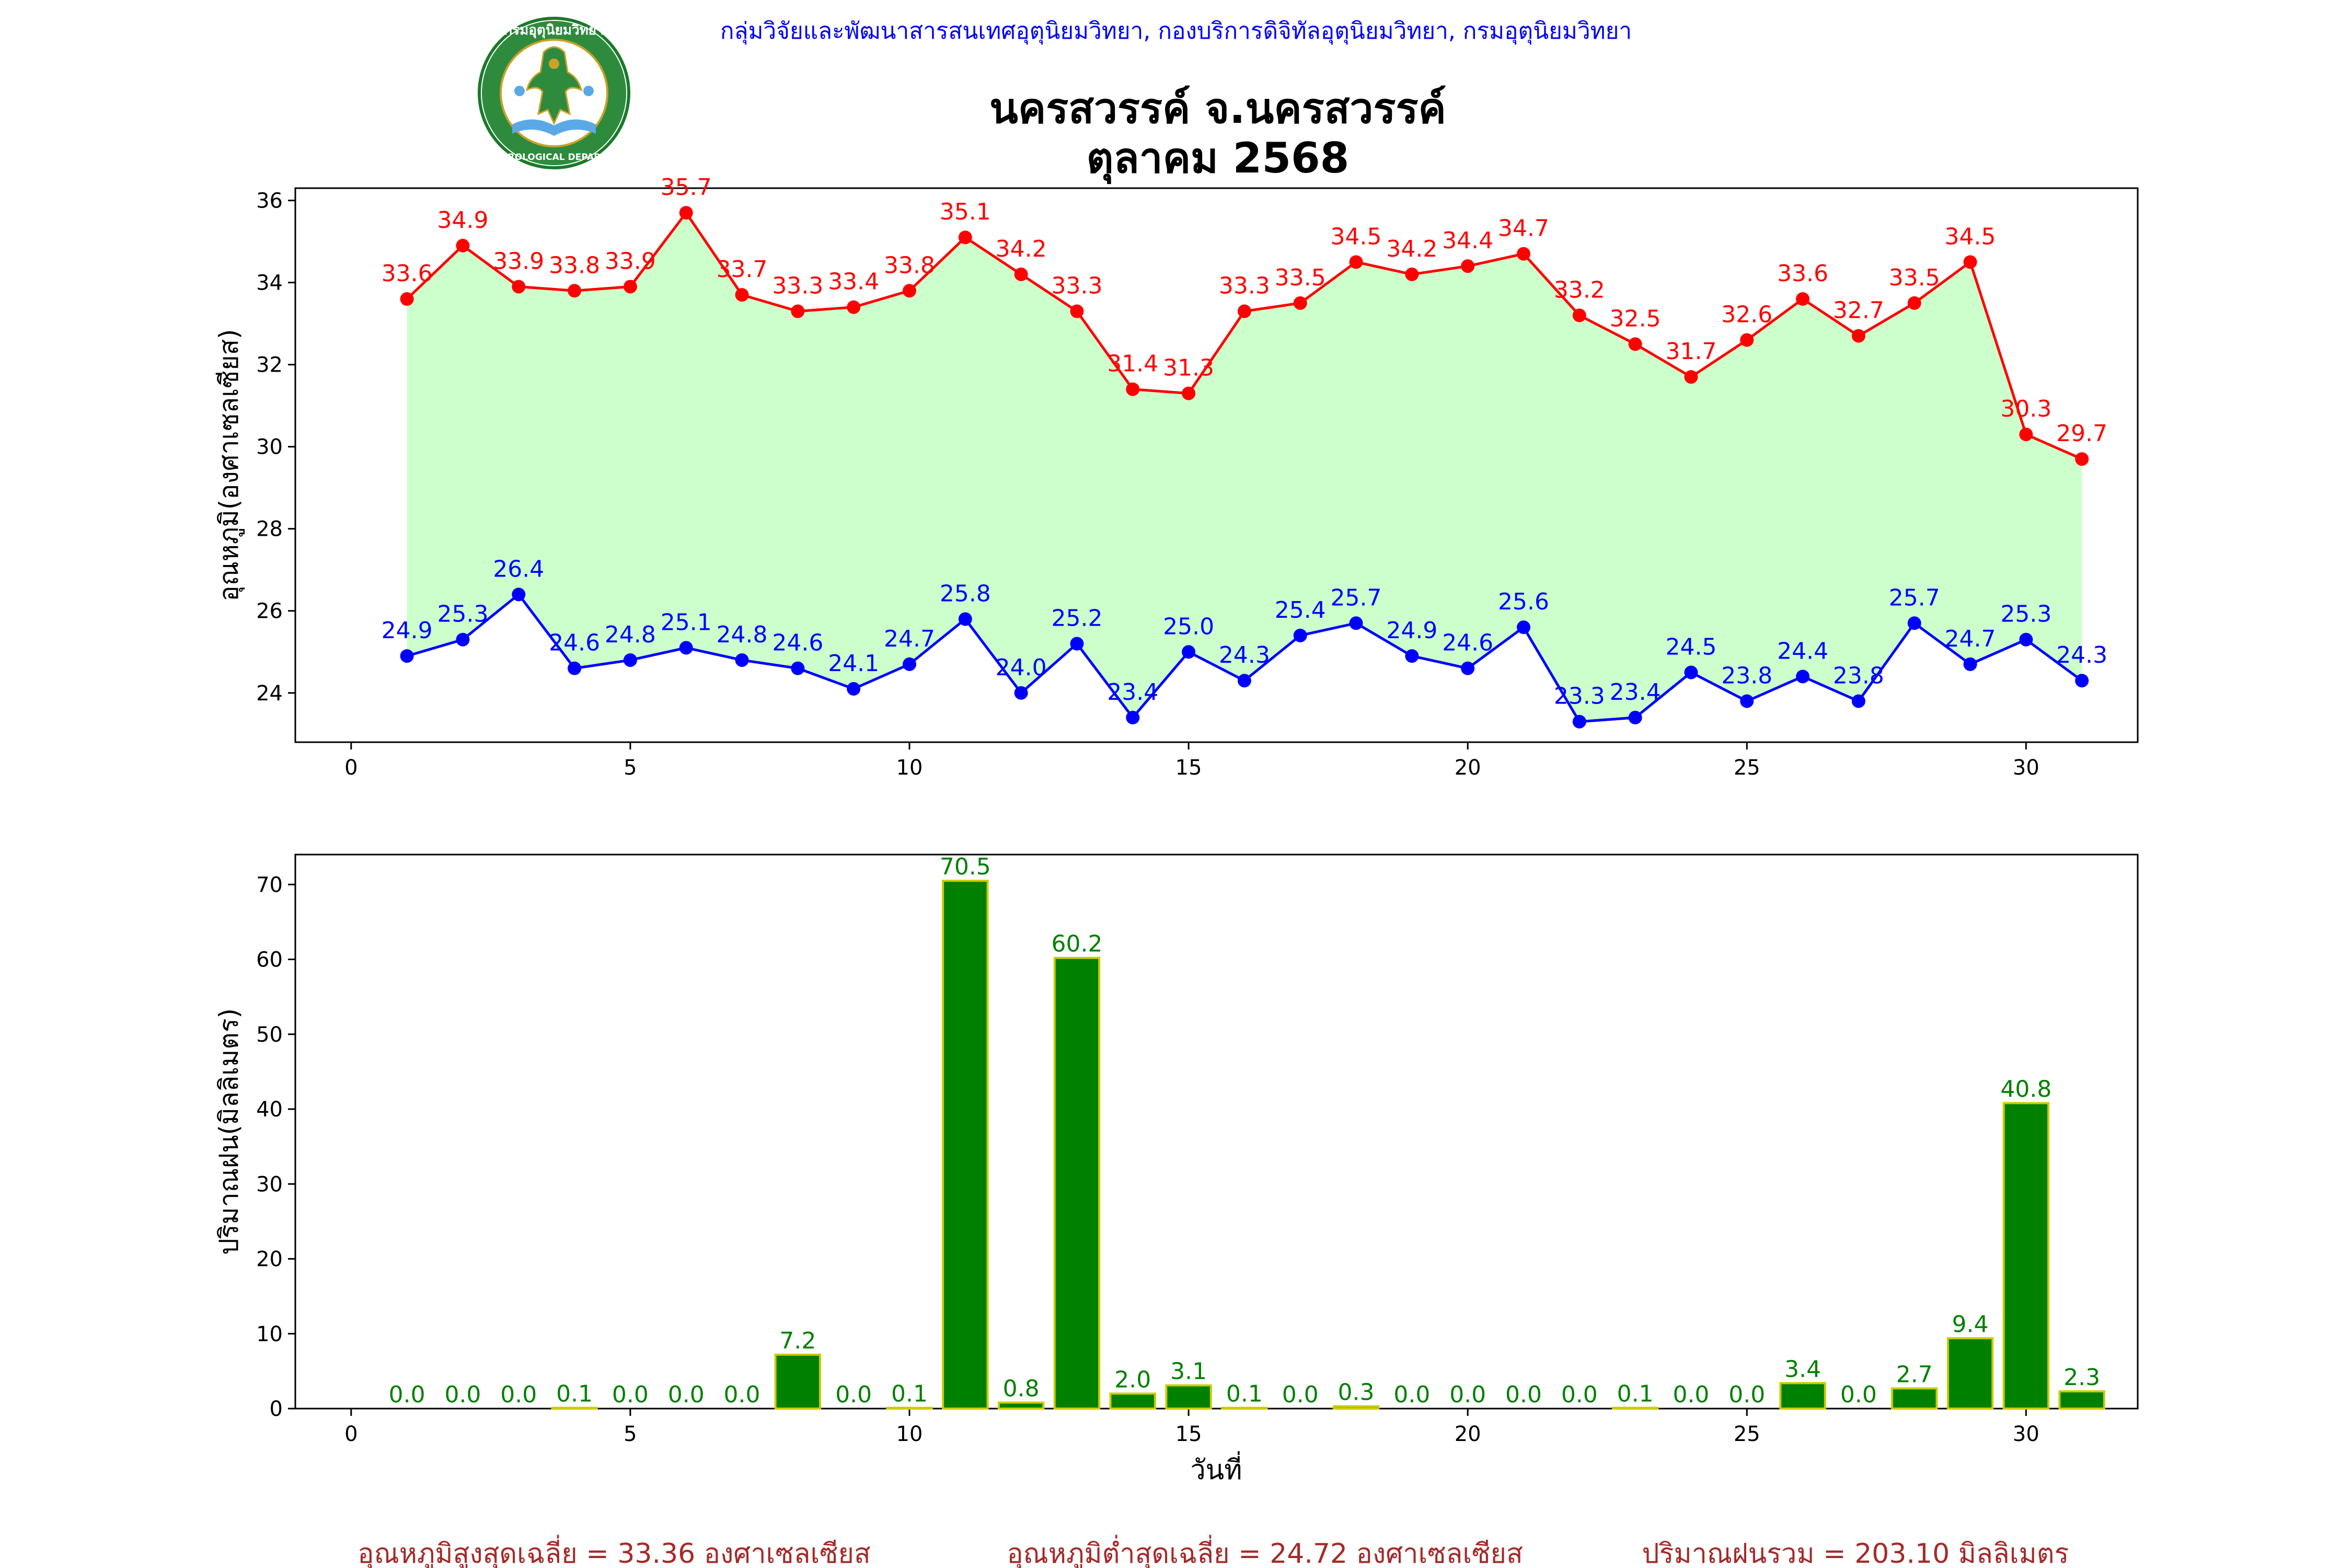 The width and height of the screenshot is (2352, 1568). I want to click on min-temperature-label: 25.4, so click(1300, 610).